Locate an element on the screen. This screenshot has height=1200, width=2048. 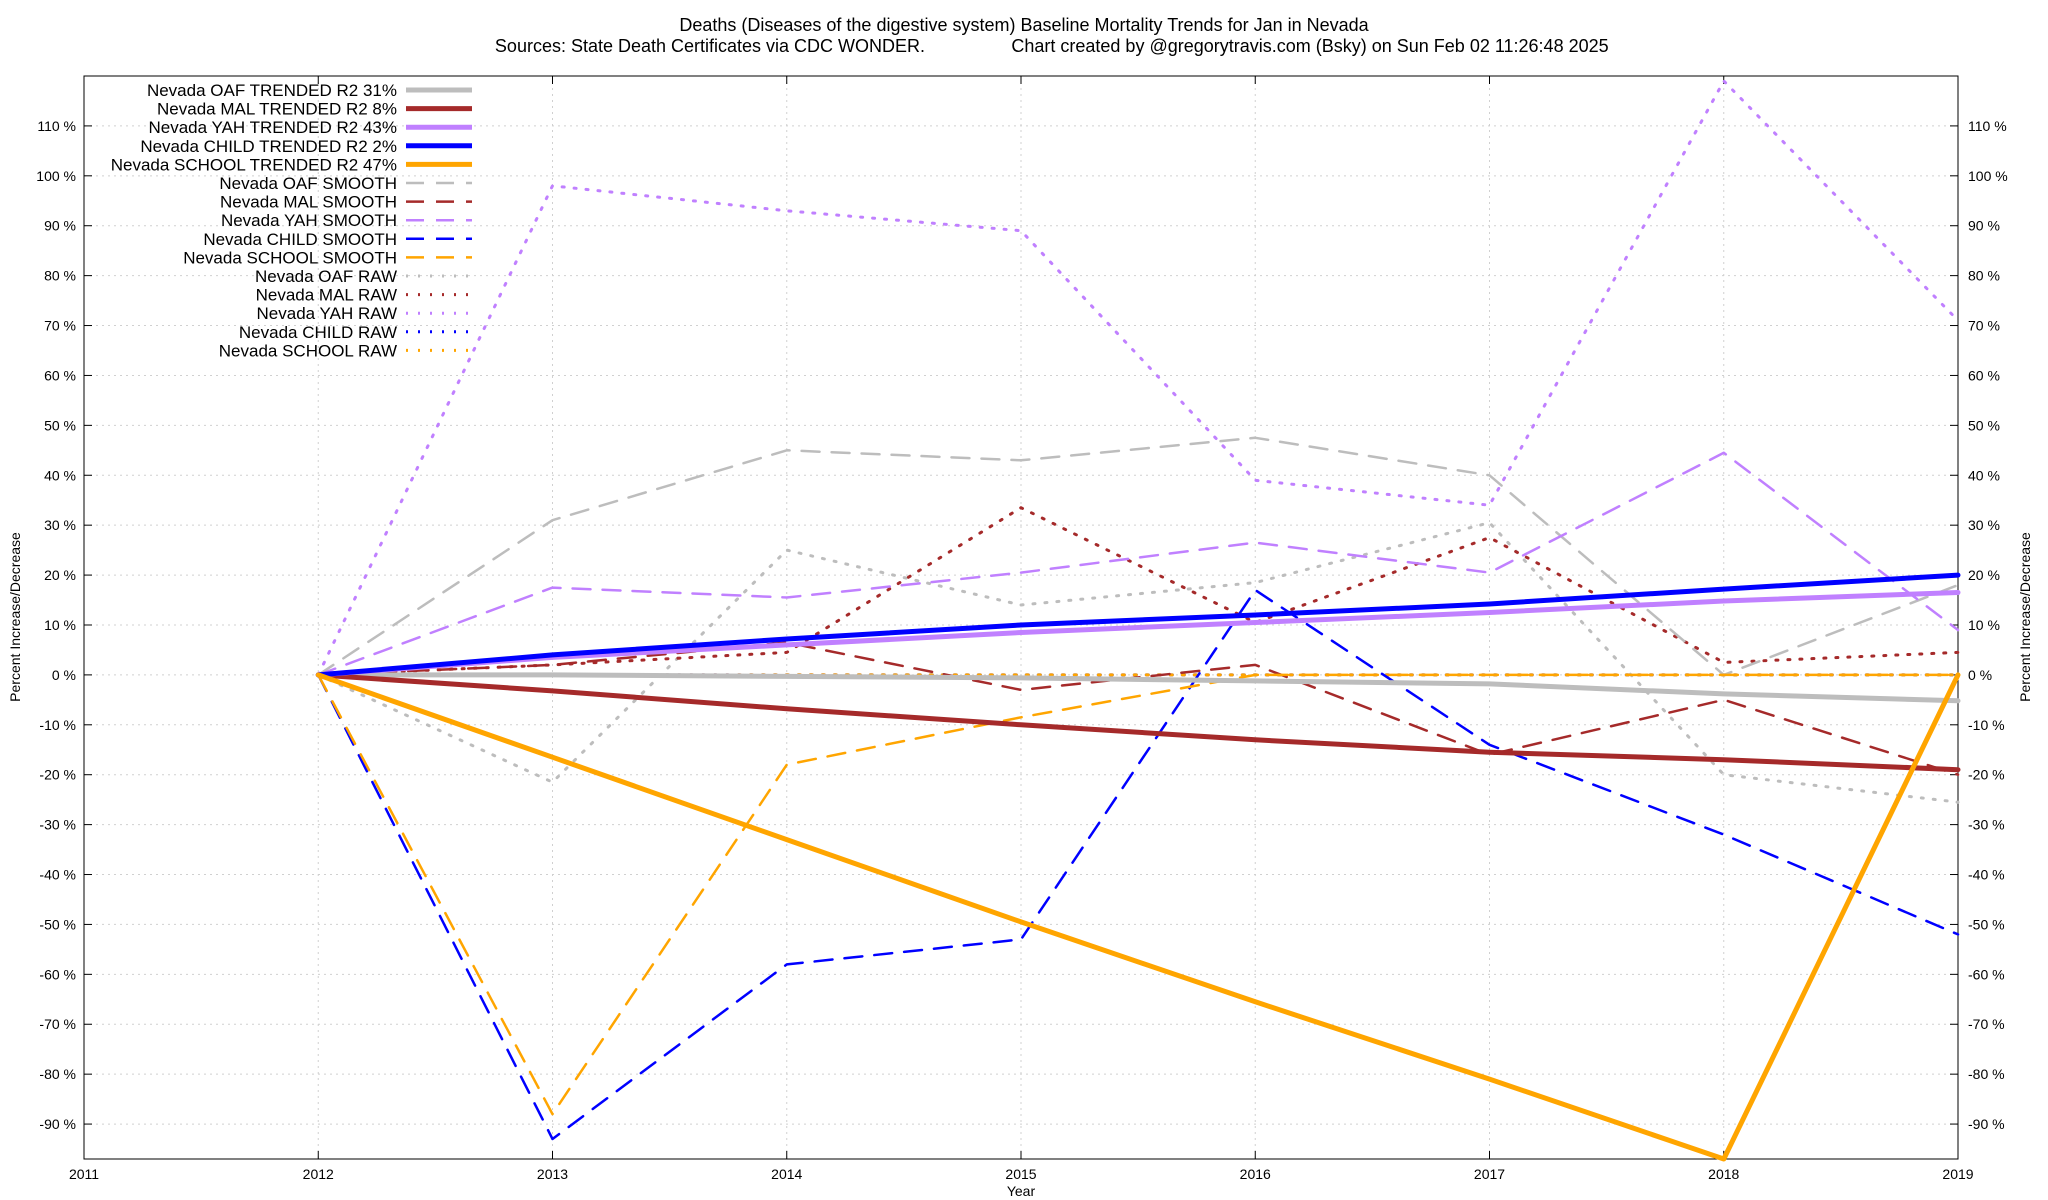
legend-label: Nevada OAF TRENDED R2 31% is located at coordinates (272, 90).